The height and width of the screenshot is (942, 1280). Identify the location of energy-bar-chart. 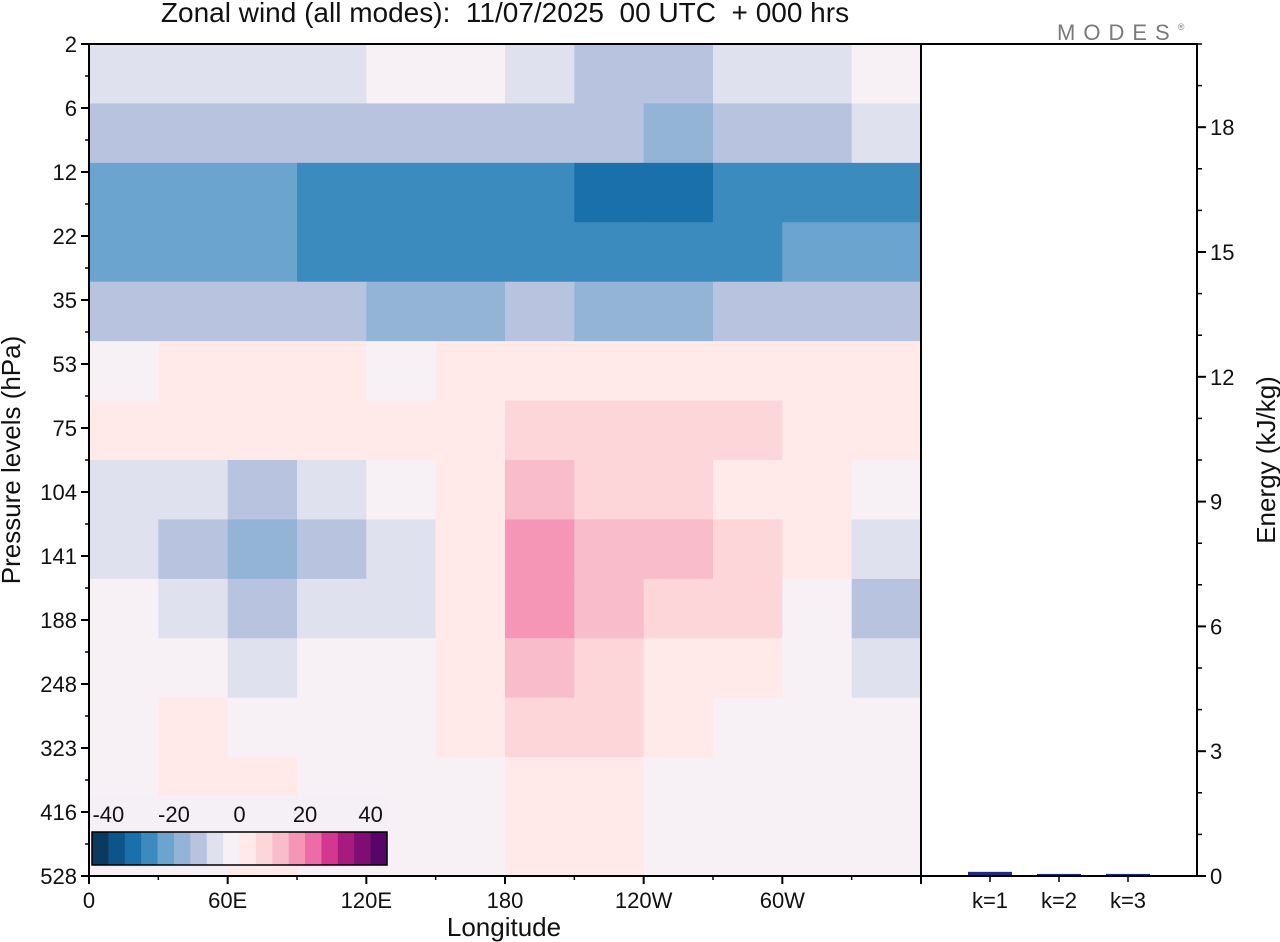
(1059, 873).